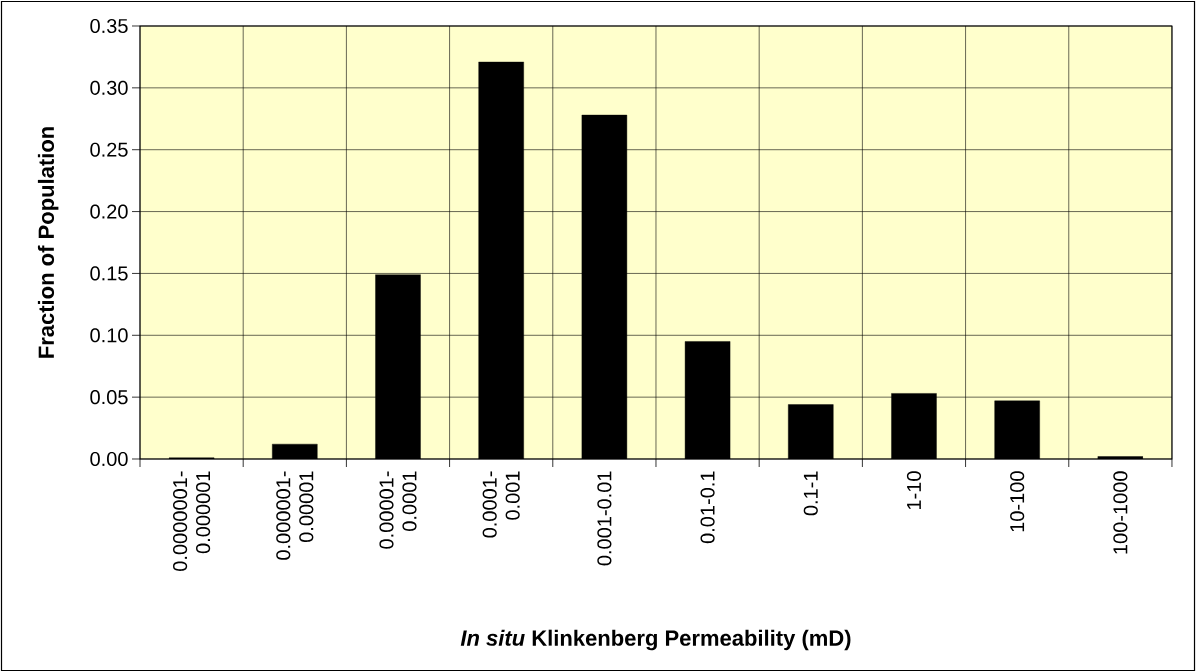 This screenshot has width=1196, height=672. What do you see at coordinates (604, 518) in the screenshot?
I see `x-tick-label: 0.001-0.01` at bounding box center [604, 518].